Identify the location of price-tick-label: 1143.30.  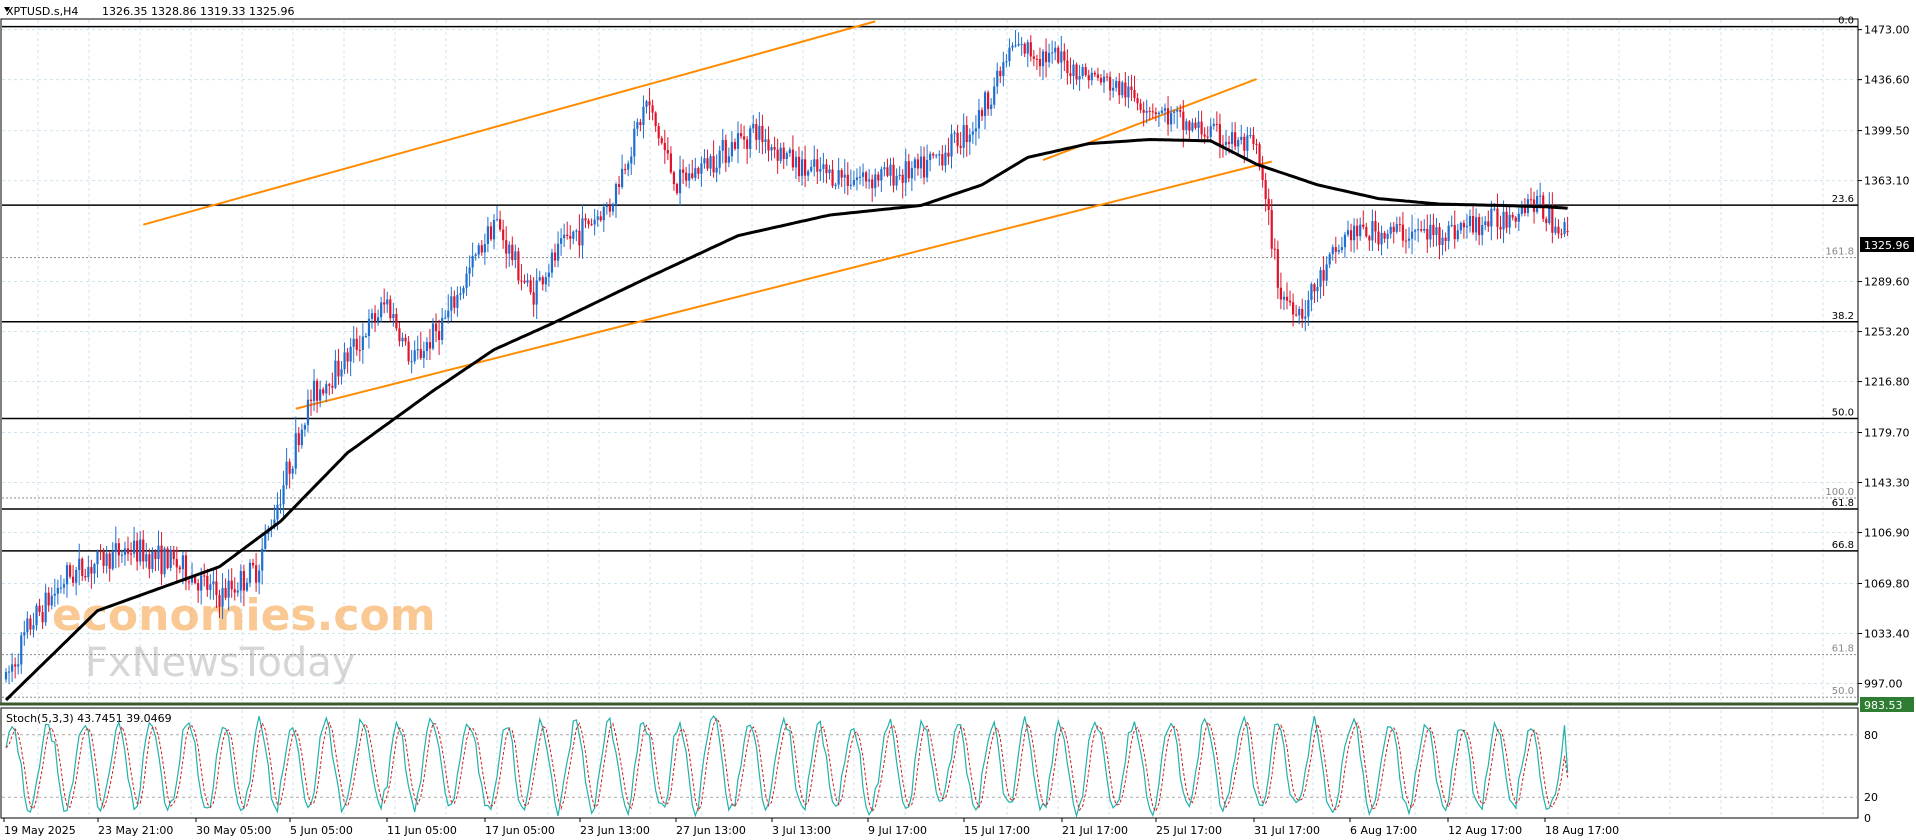
(1887, 483).